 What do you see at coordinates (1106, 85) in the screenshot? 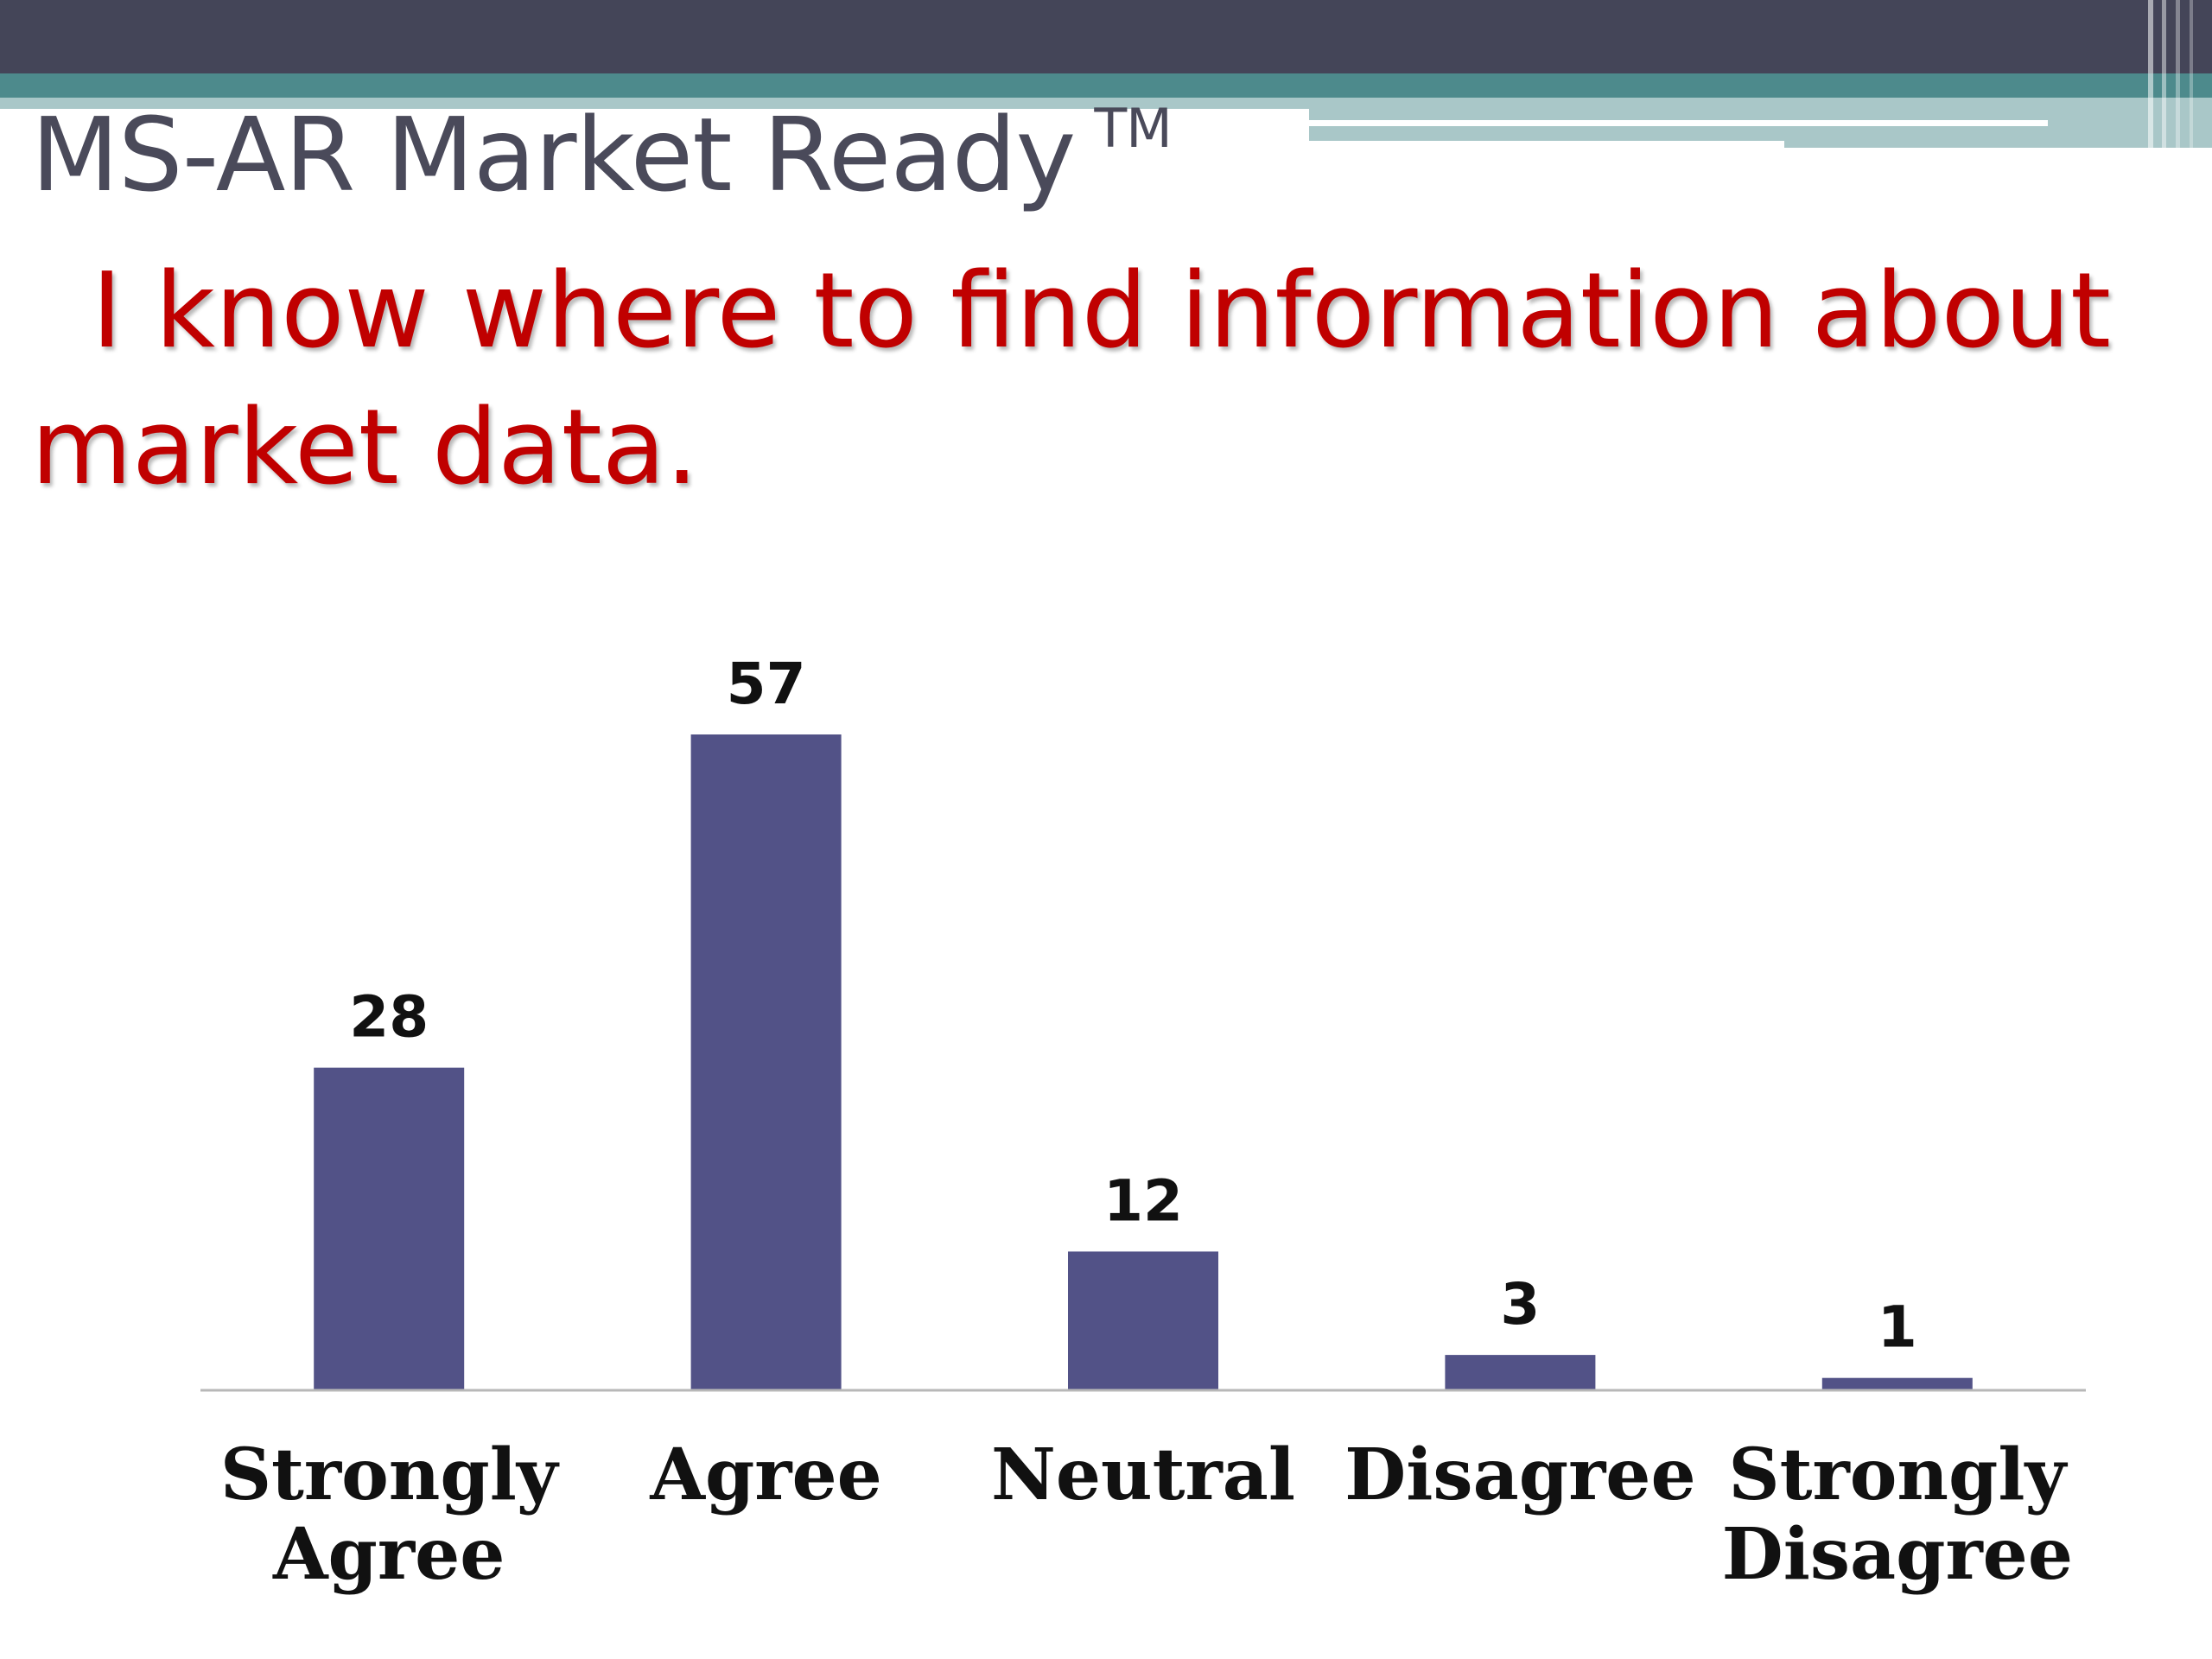
I see `teal-stripe` at bounding box center [1106, 85].